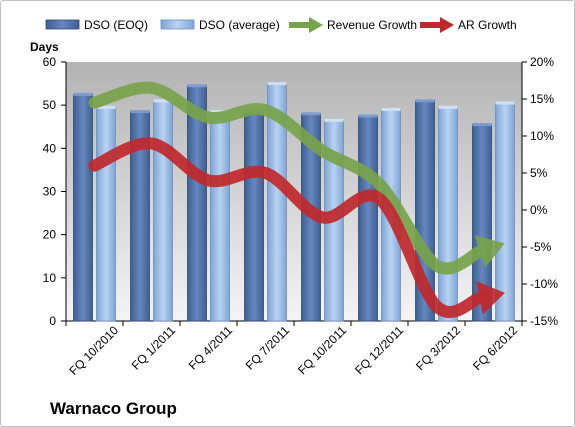  I want to click on x-tick-label: FQ 6/2012, so click(495, 348).